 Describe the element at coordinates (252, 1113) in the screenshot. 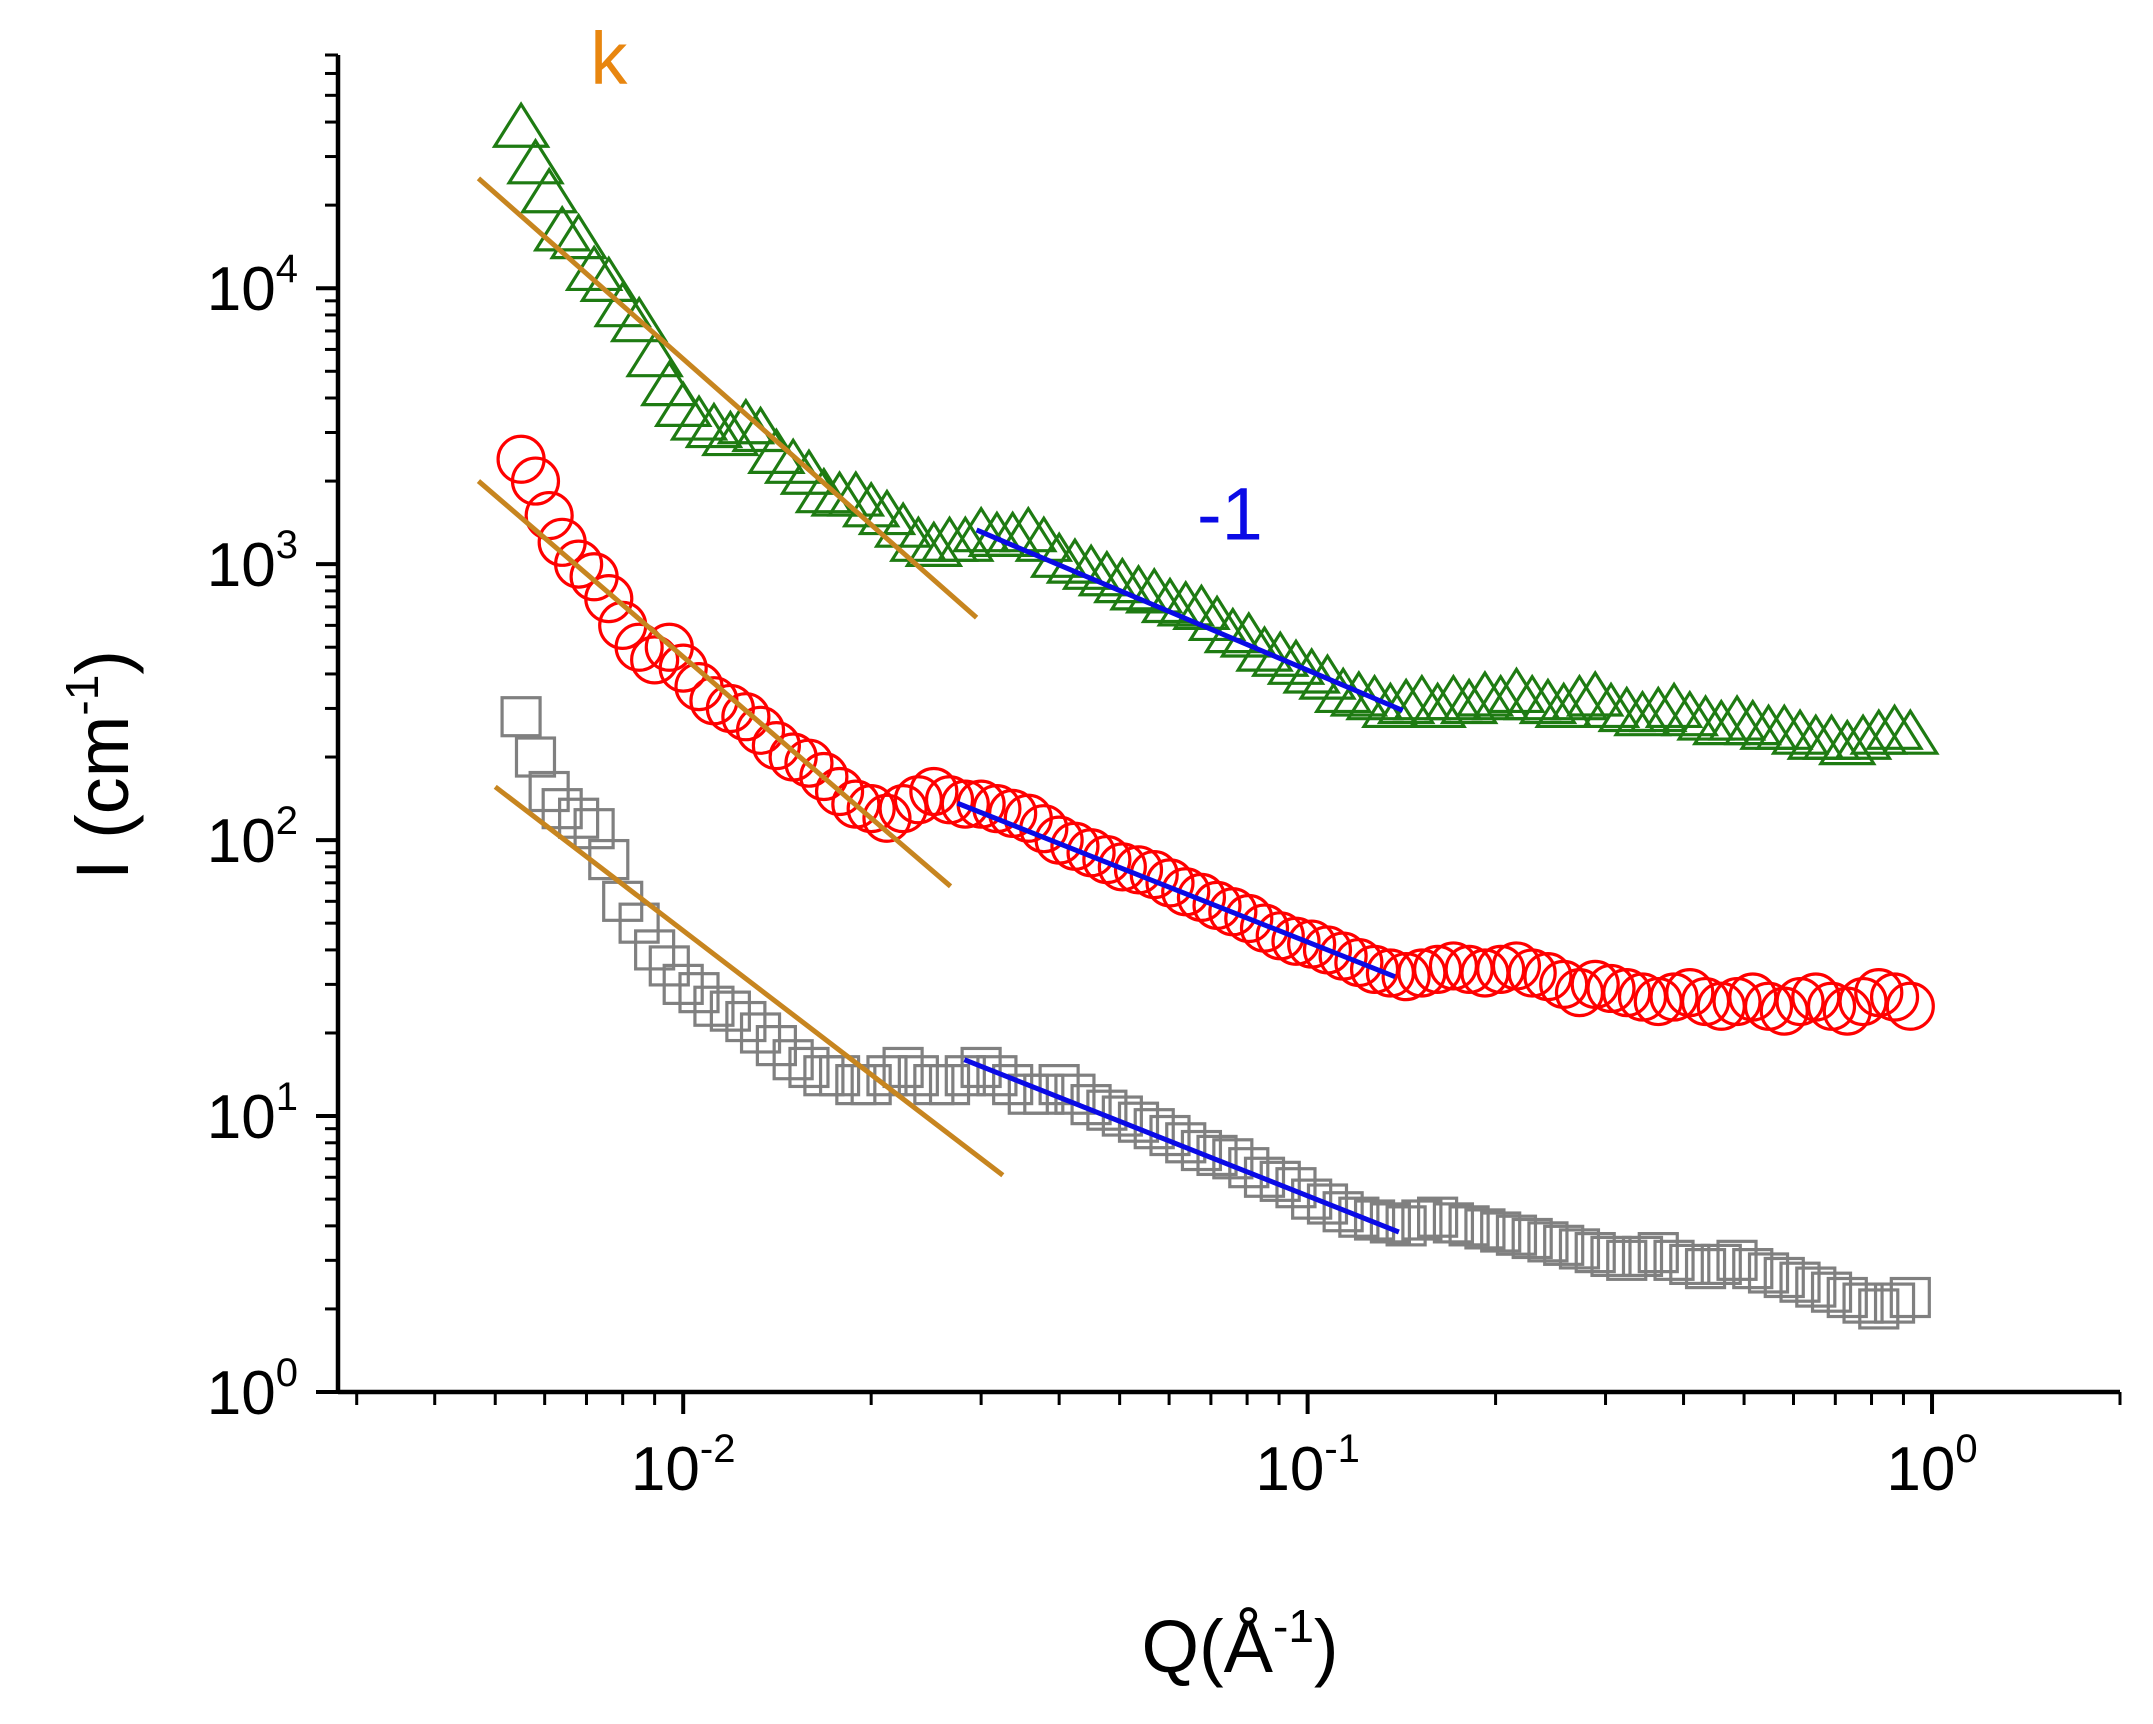

I see `y-tick-label: 10¹` at that location.